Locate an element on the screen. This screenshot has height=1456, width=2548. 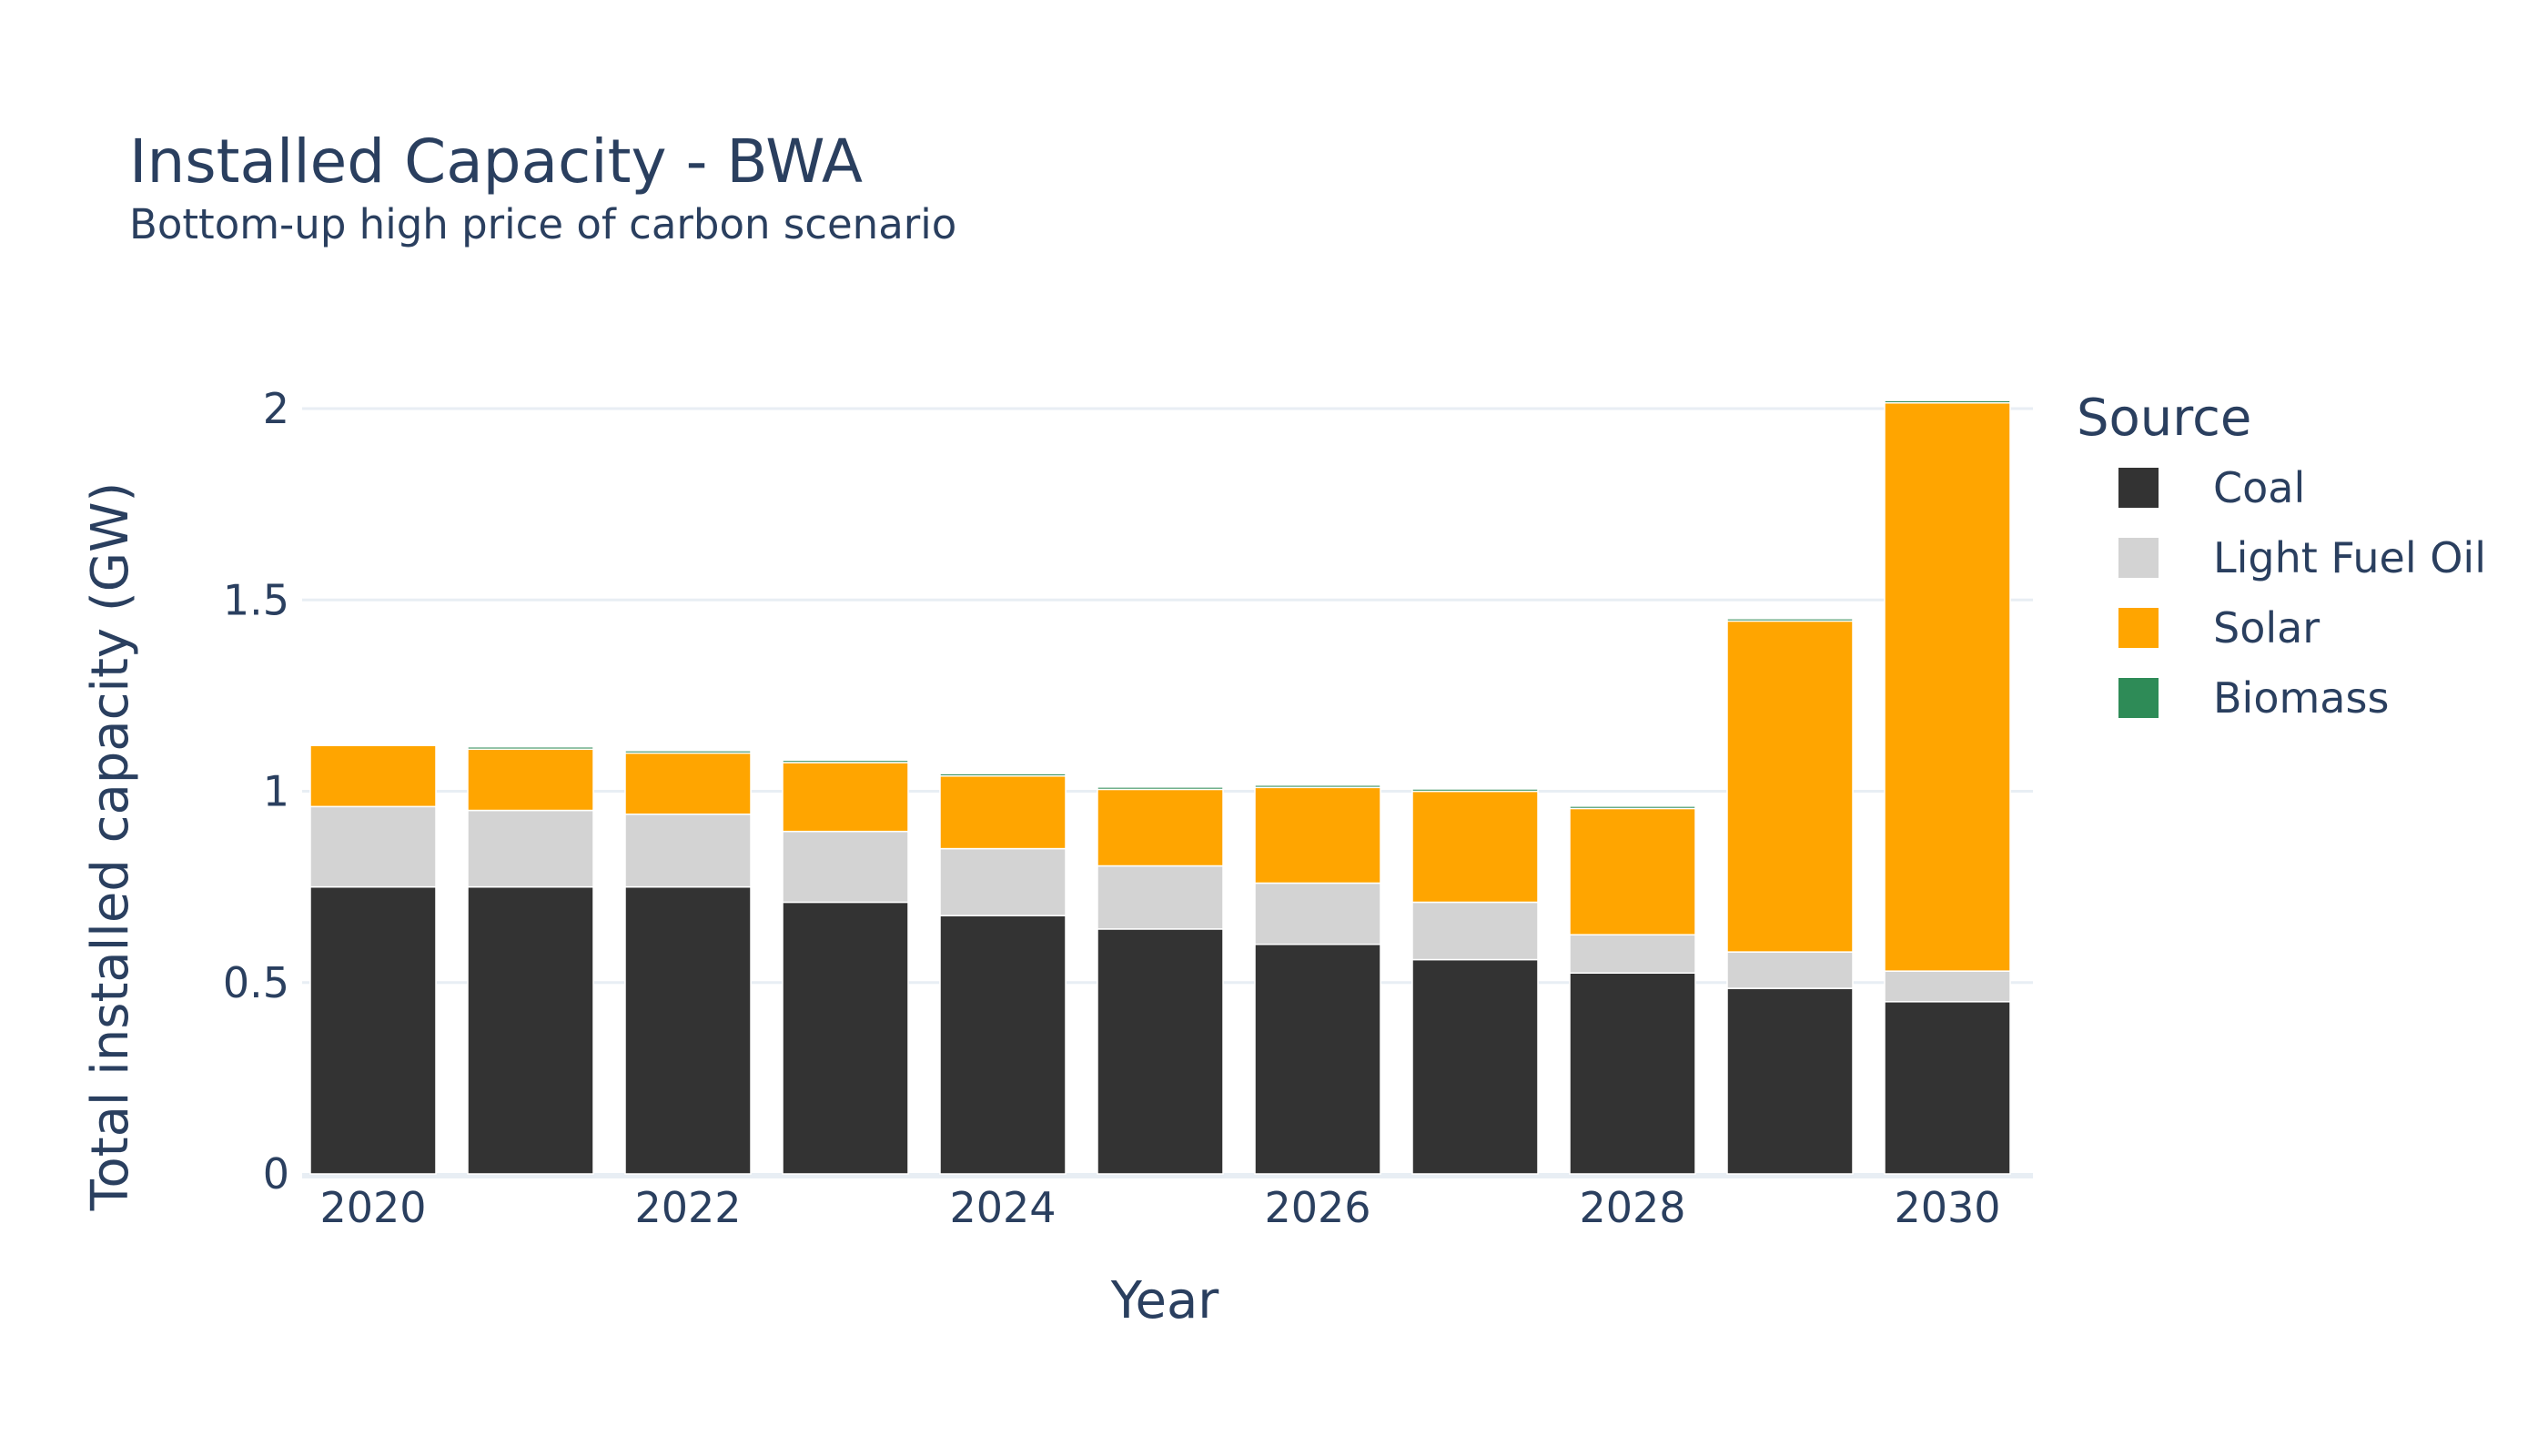
chart-title: Installed Capacity - BWA is located at coordinates (496, 161).